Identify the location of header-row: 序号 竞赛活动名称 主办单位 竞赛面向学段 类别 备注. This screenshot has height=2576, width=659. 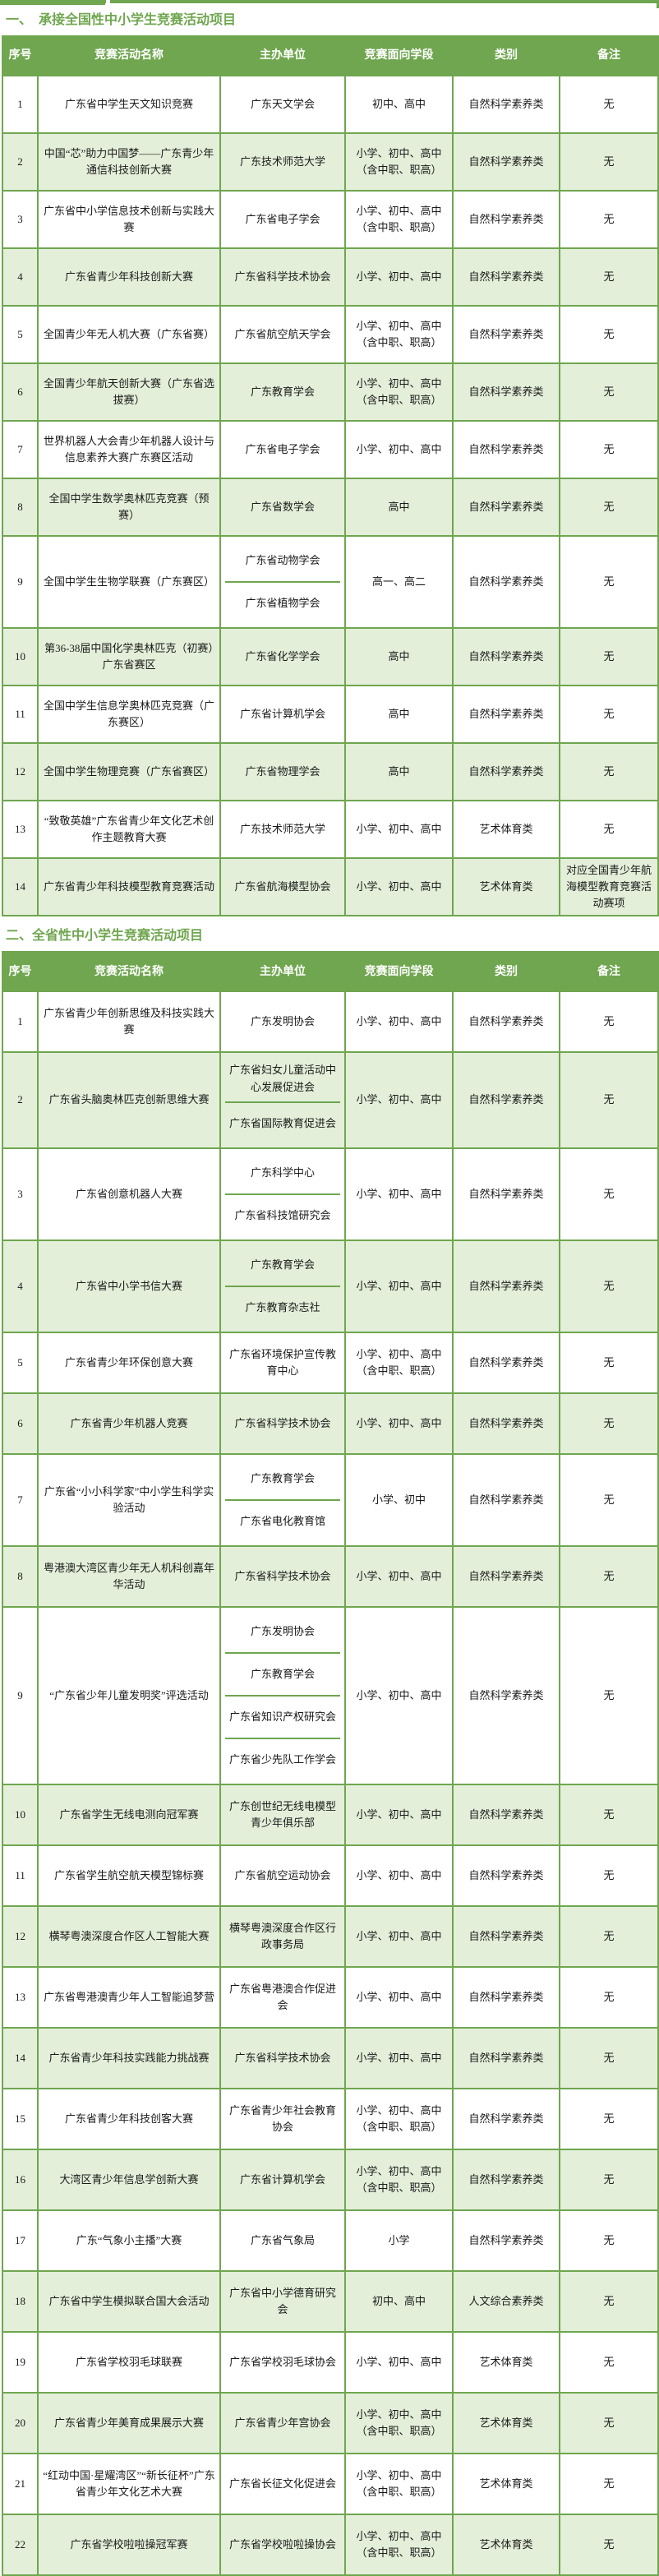
(330, 56).